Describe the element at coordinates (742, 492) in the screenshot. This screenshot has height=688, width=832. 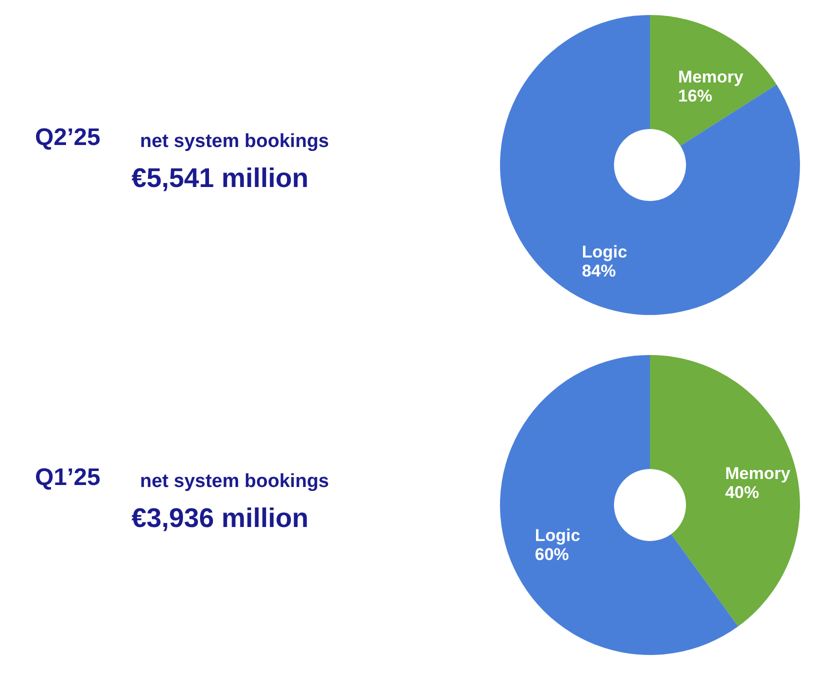
I see `data-label: 40%` at that location.